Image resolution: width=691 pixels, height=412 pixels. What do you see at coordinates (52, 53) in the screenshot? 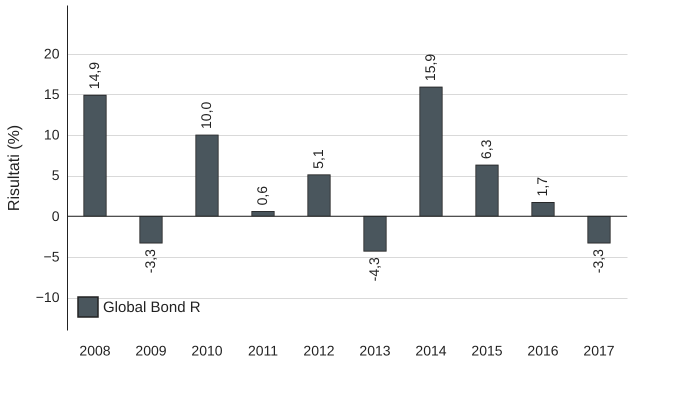
I see `y-tick-label: 20` at bounding box center [52, 53].